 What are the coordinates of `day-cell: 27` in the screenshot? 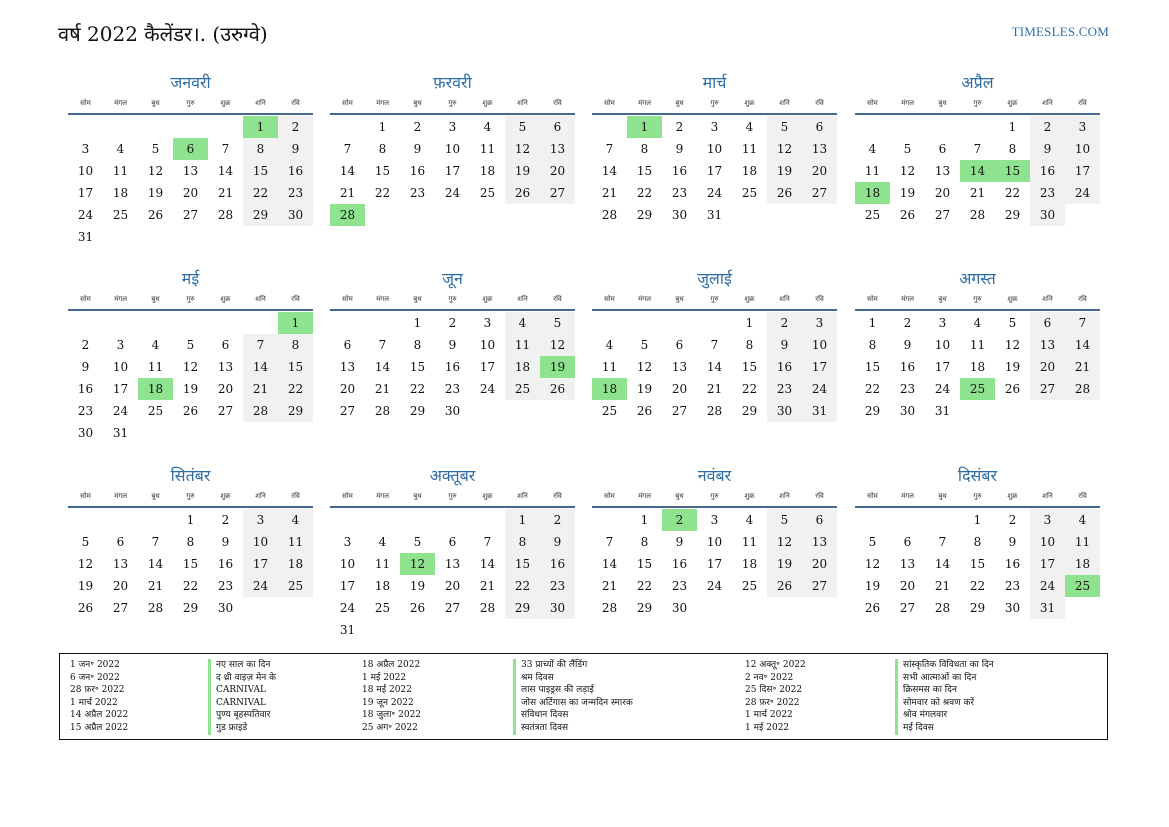 It's located at (557, 193).